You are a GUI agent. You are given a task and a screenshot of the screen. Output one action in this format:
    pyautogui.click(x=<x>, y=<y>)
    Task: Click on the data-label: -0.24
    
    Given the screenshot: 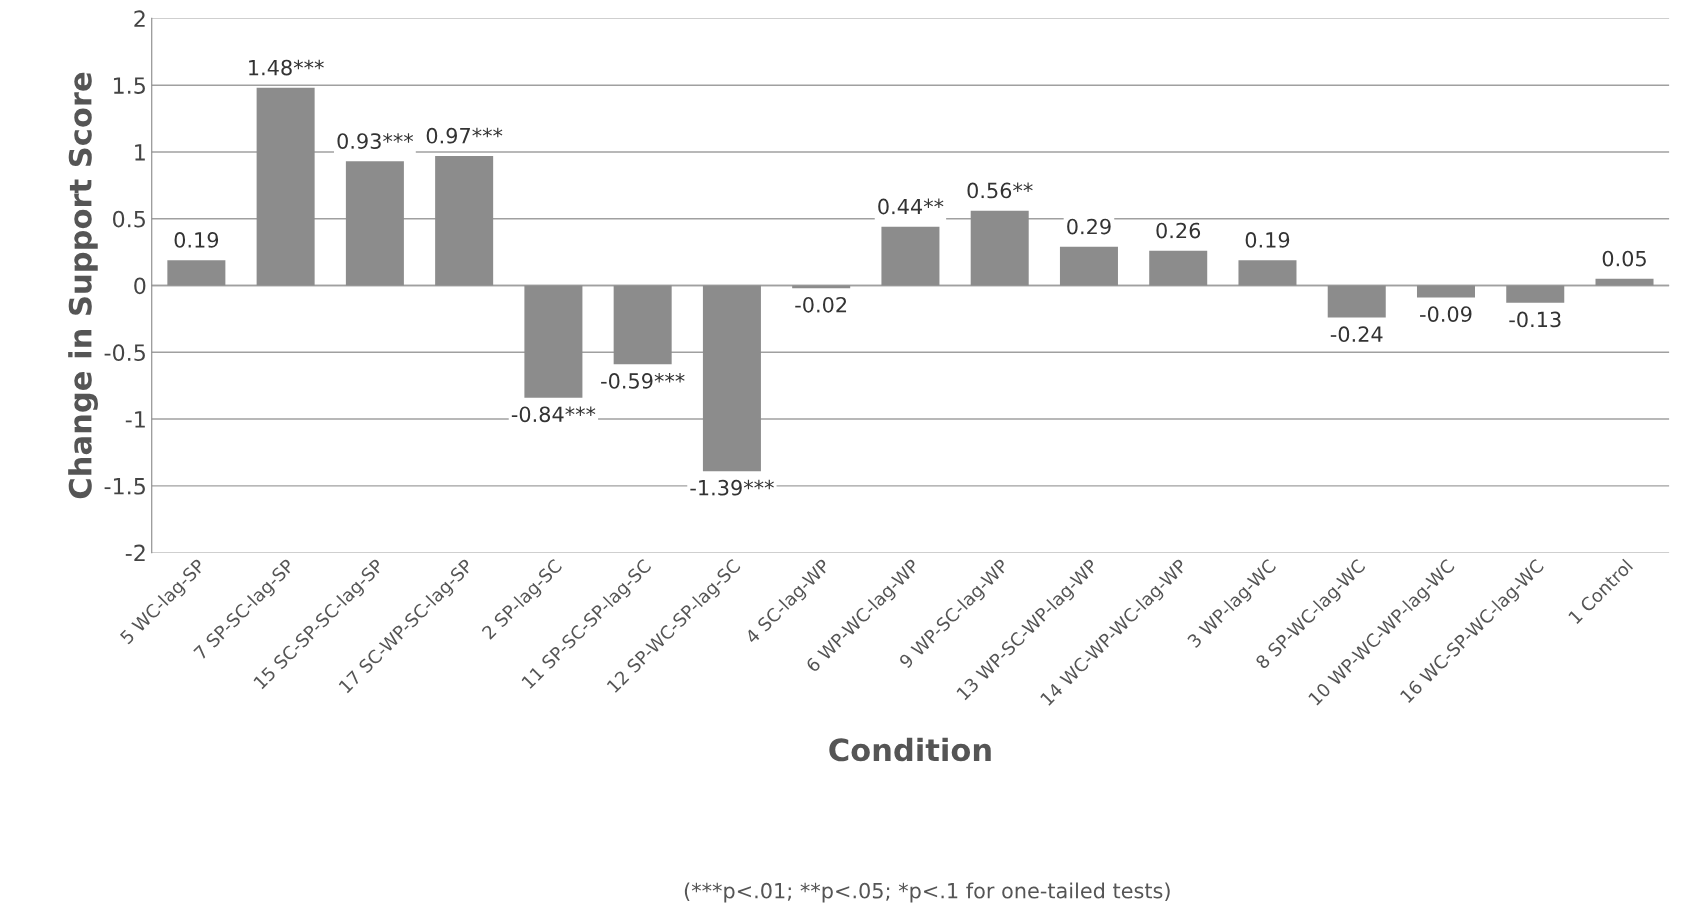 What is the action you would take?
    pyautogui.click(x=1356, y=334)
    